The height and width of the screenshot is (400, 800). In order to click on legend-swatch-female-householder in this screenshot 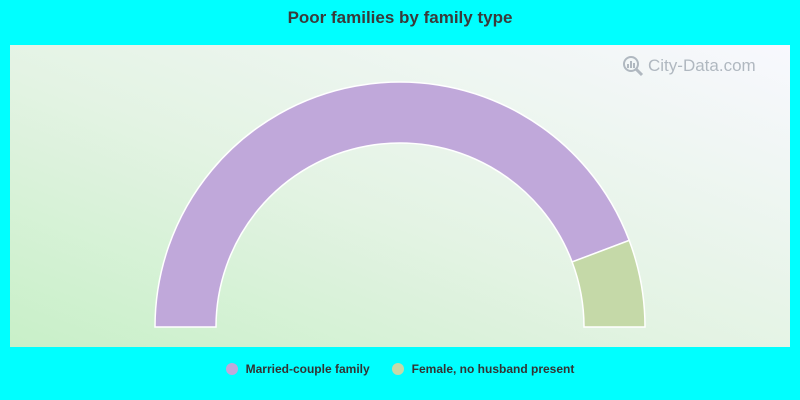, I will do `click(397, 369)`.